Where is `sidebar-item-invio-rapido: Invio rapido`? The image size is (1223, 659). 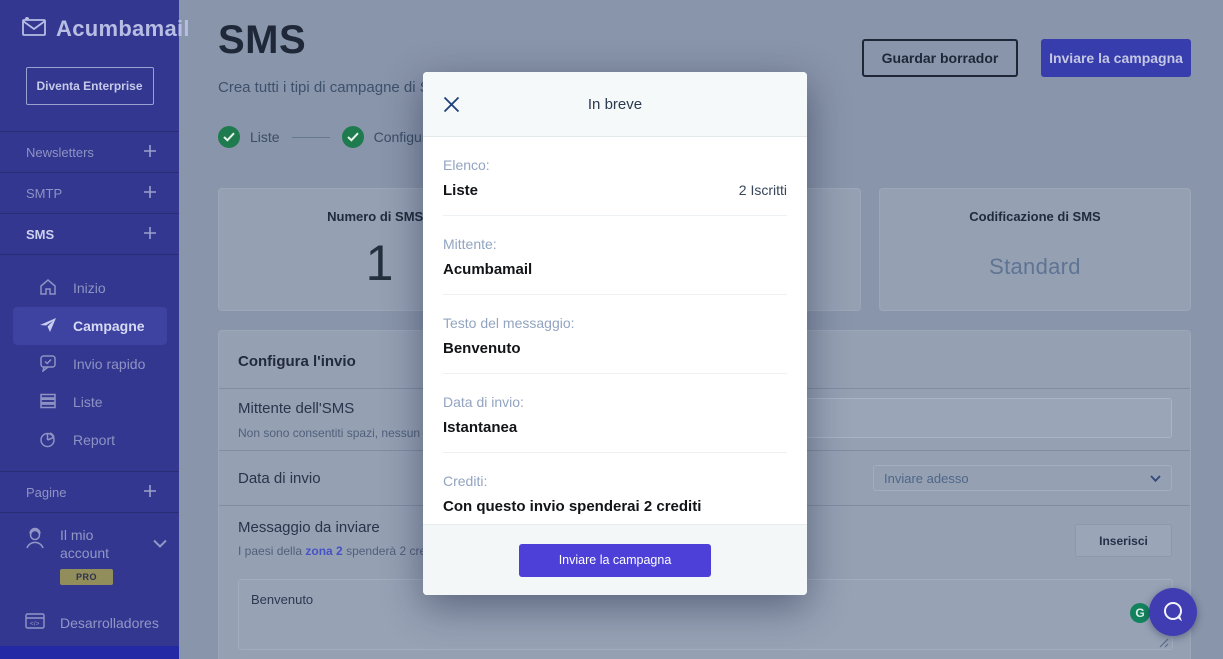
sidebar-item-invio-rapido: Invio rapido is located at coordinates (90, 364).